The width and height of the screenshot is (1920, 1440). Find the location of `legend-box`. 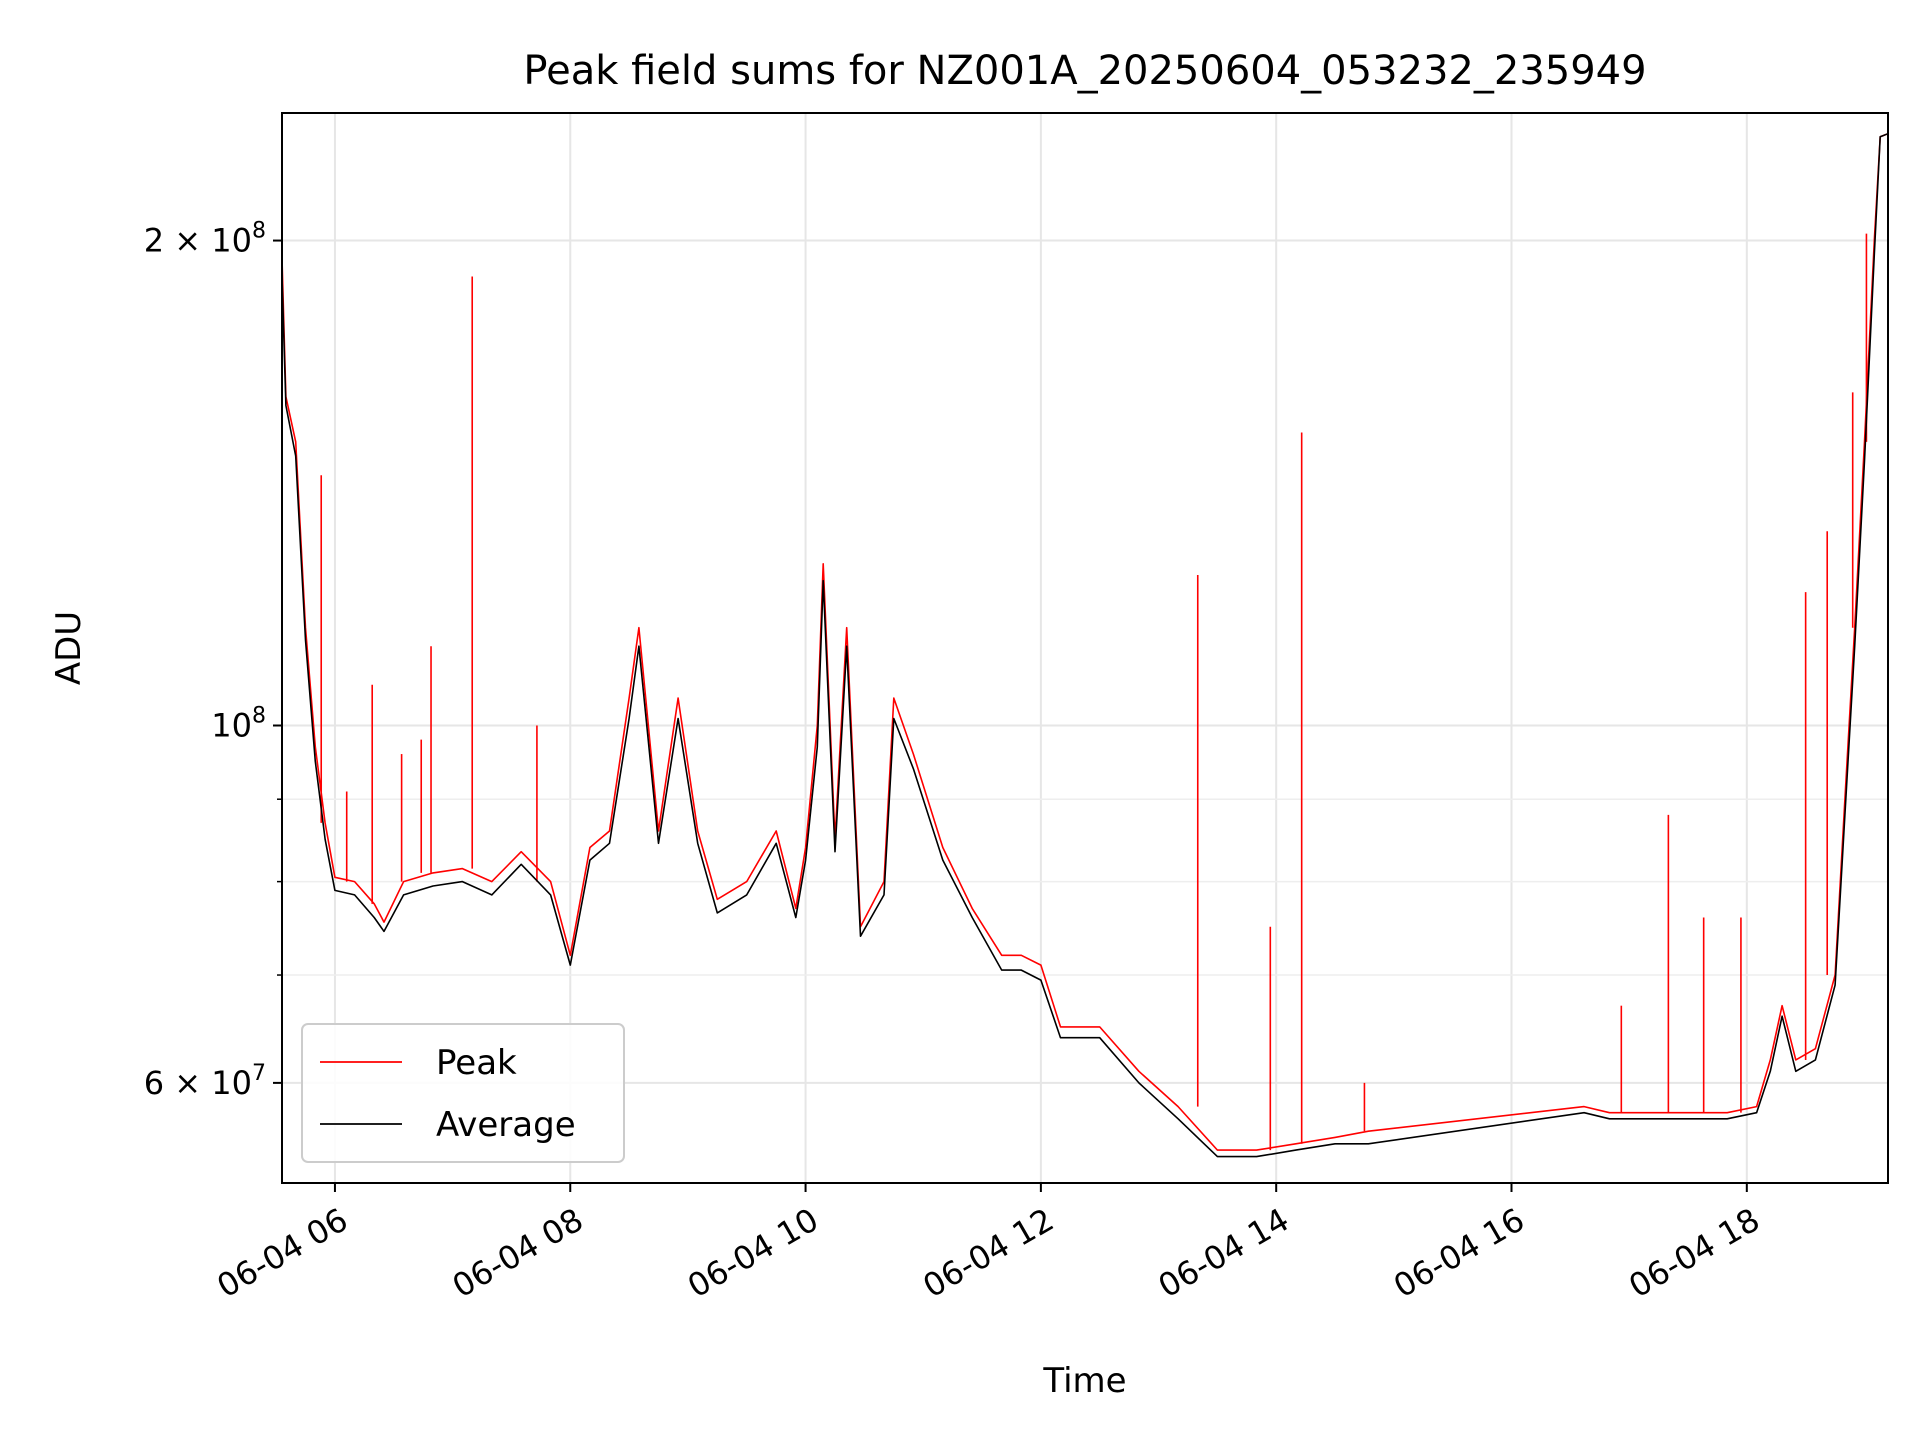

legend-box is located at coordinates (463, 1093).